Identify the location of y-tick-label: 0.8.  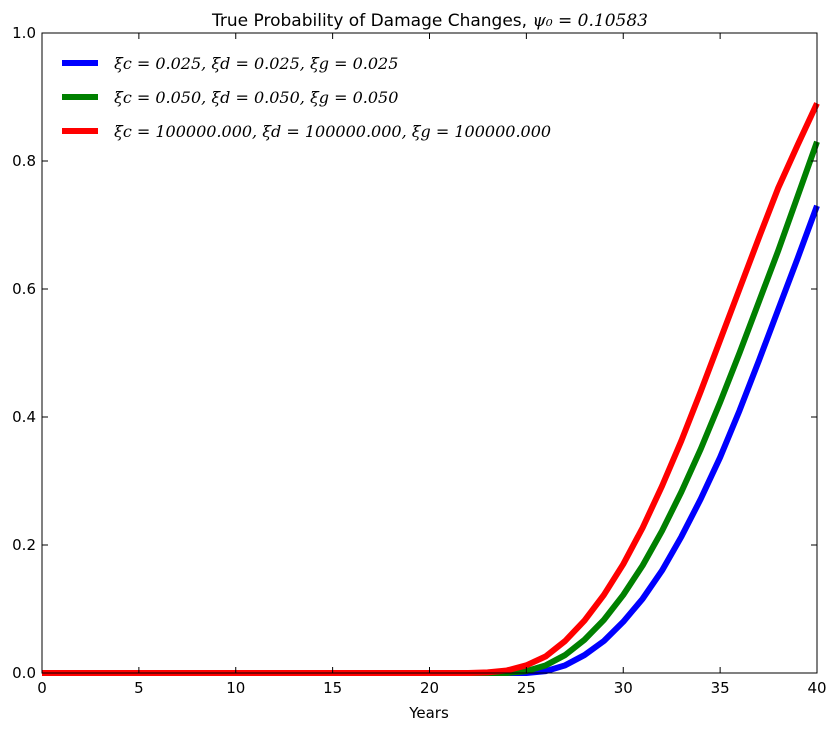
(24, 161).